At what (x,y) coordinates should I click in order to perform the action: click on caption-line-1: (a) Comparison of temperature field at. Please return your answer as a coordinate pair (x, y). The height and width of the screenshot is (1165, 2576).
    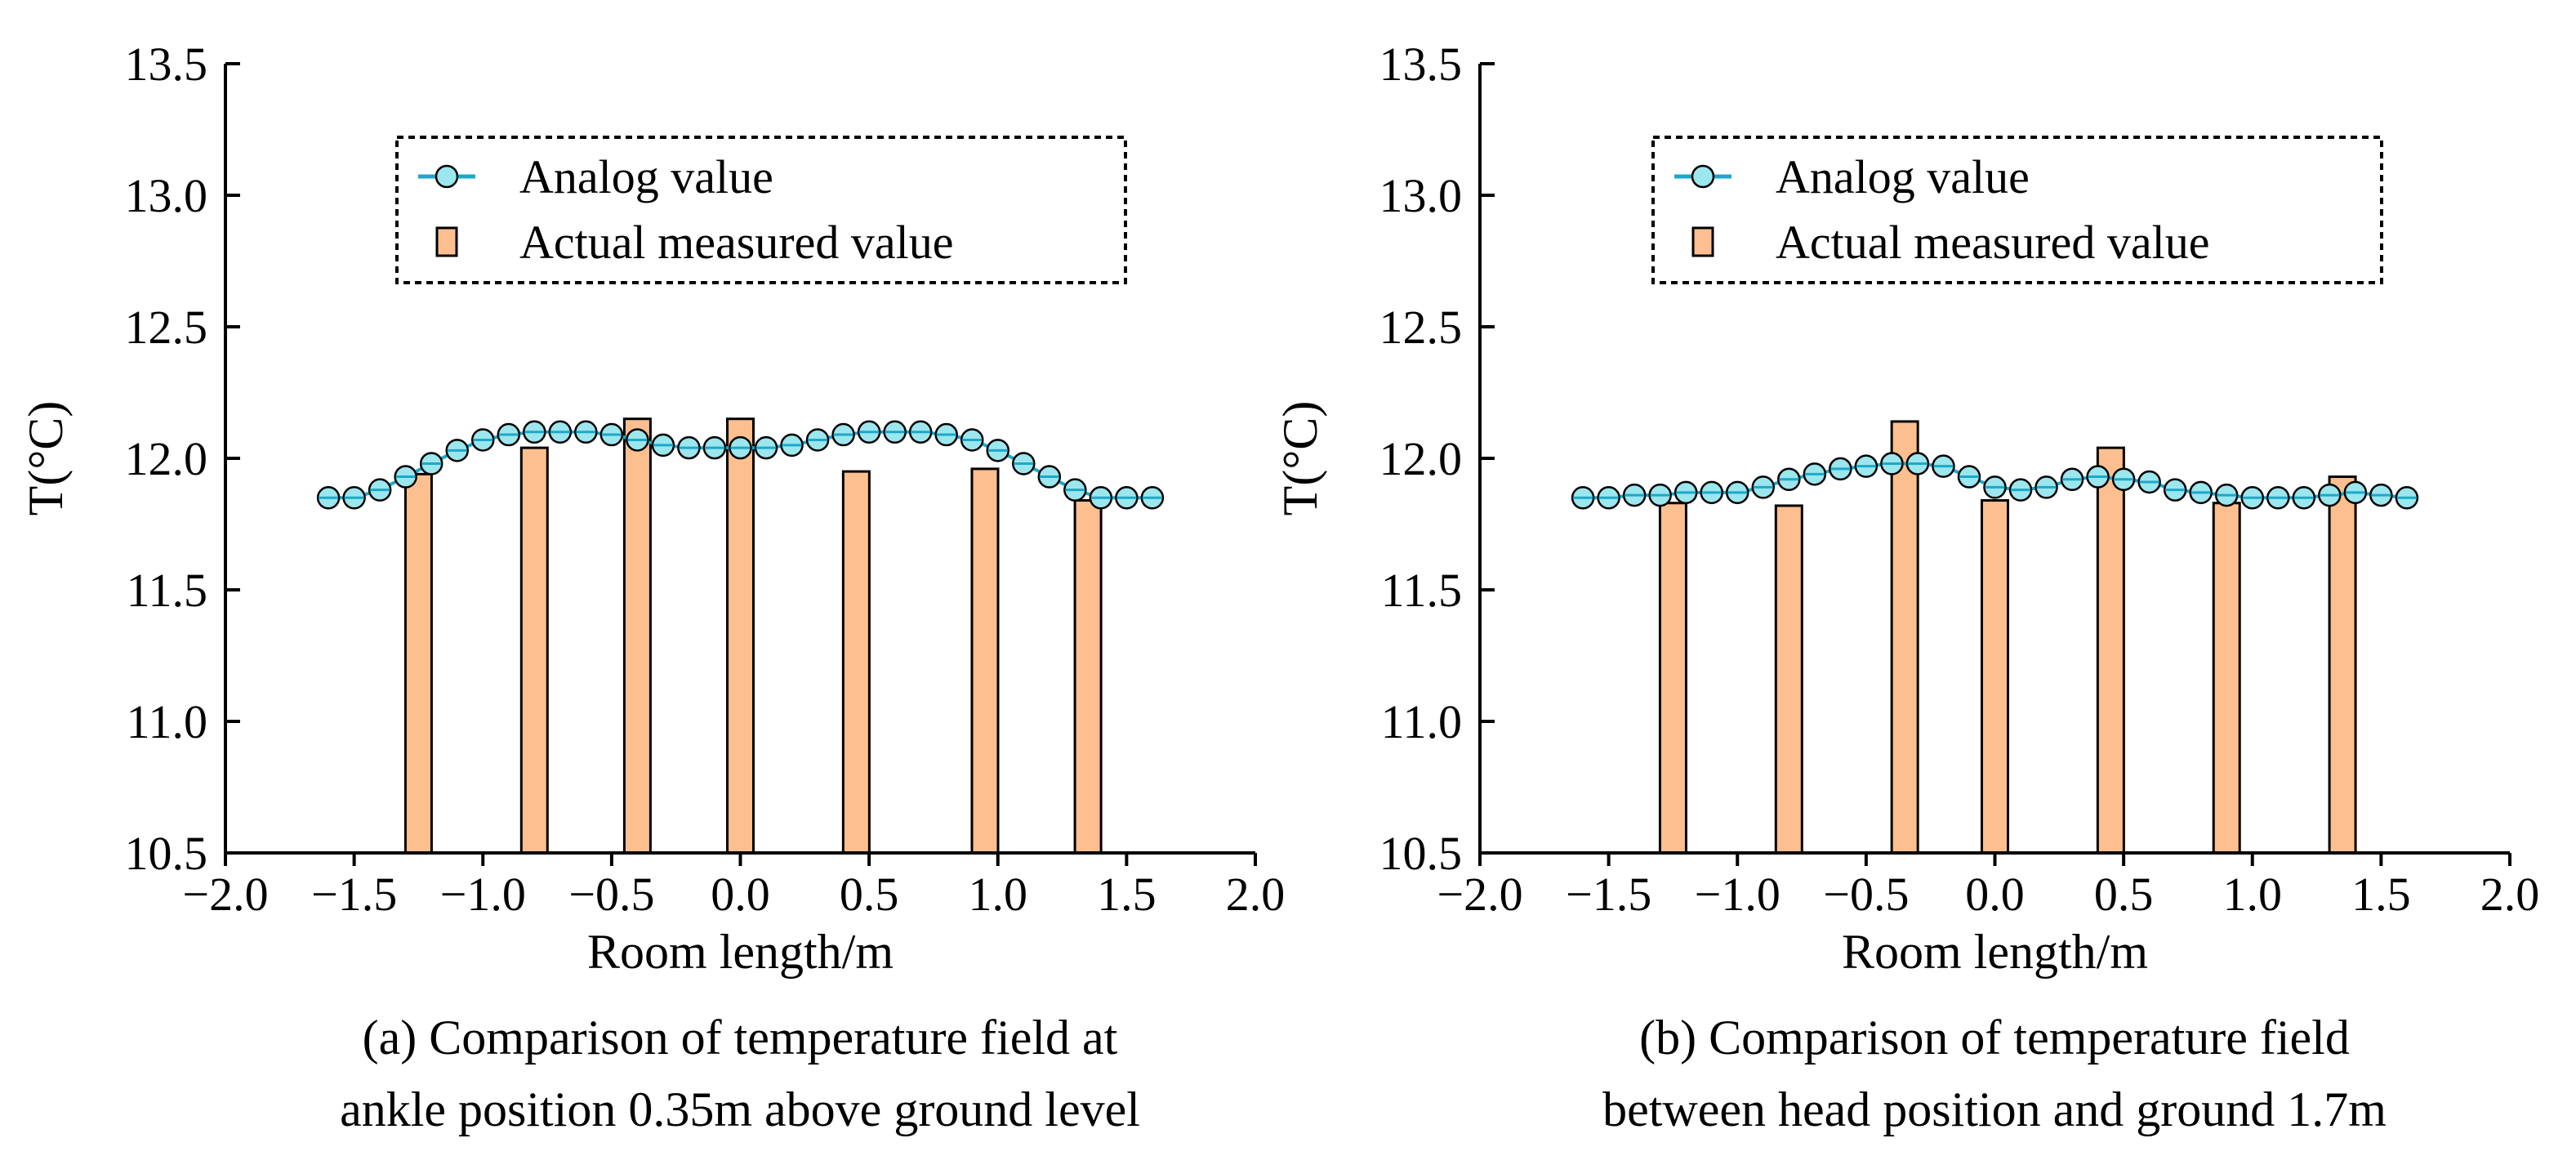
    Looking at the image, I should click on (740, 1038).